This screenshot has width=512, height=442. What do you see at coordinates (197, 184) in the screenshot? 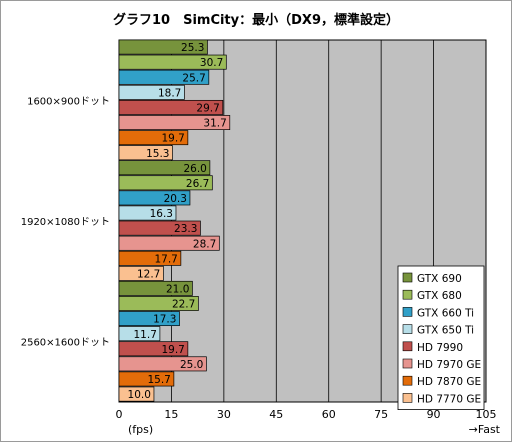
I see `data-label: 26.7` at bounding box center [197, 184].